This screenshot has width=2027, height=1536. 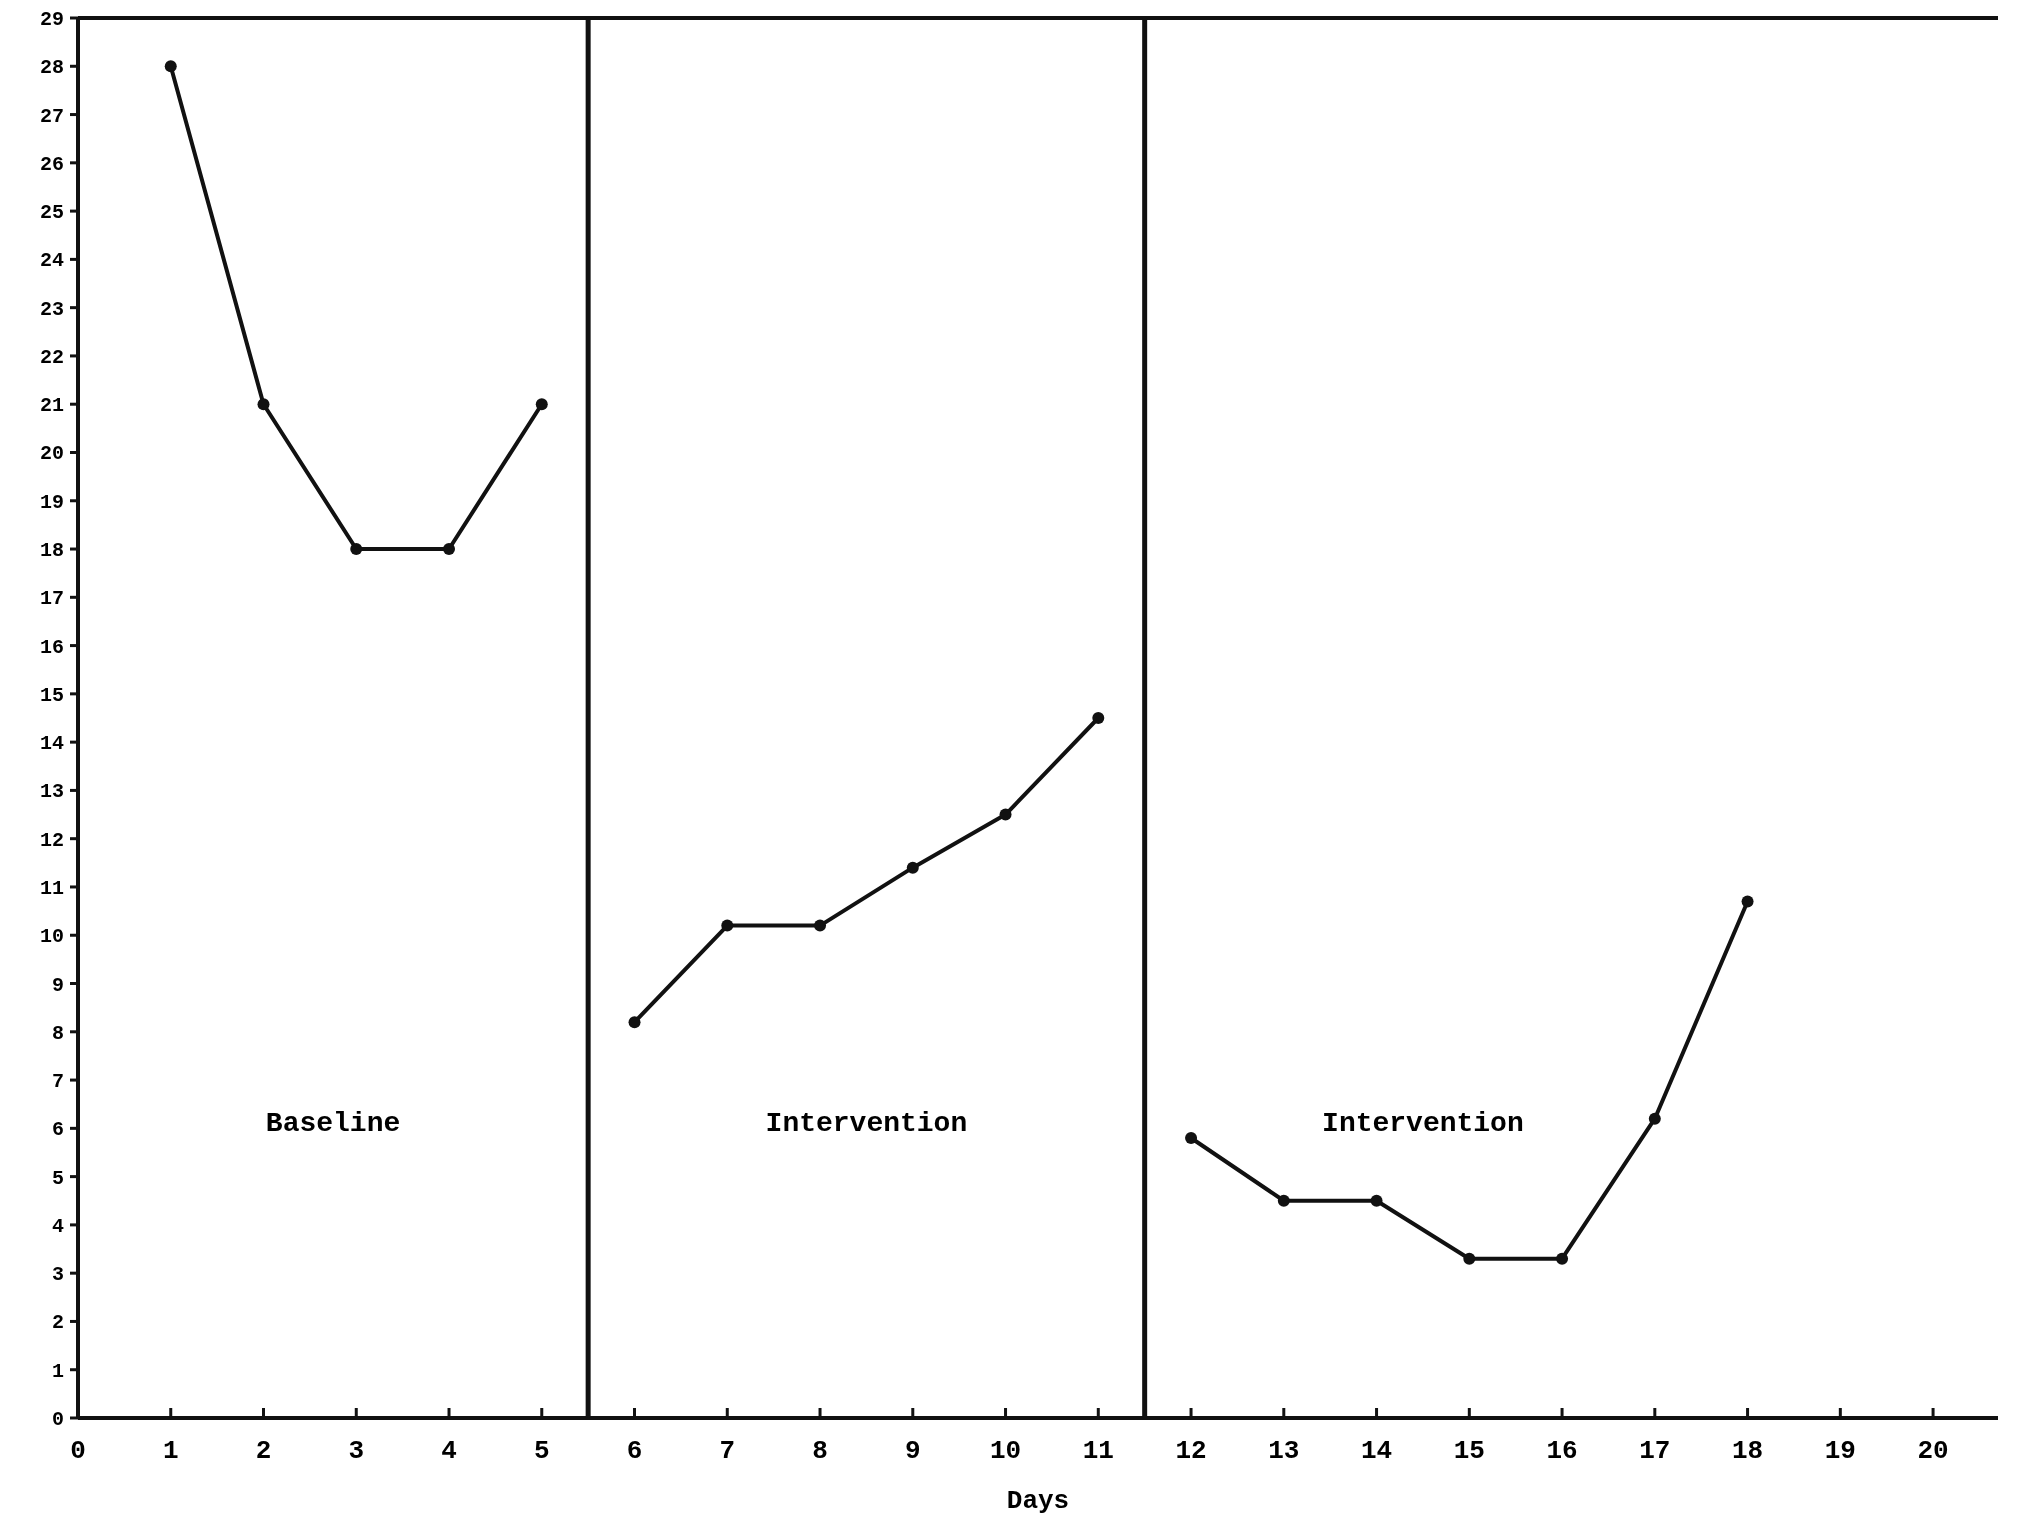 What do you see at coordinates (51, 502) in the screenshot?
I see `y-tick-label: 19` at bounding box center [51, 502].